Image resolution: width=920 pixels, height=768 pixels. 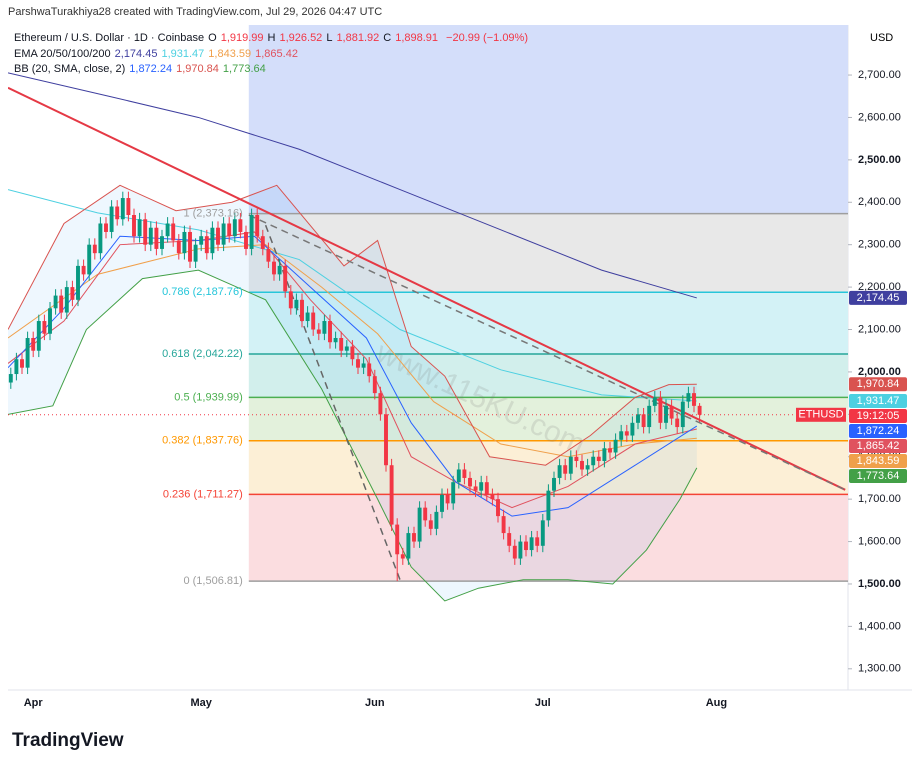 What do you see at coordinates (202, 292) in the screenshot?
I see `fib-label: 0.786 (2,187.76)` at bounding box center [202, 292].